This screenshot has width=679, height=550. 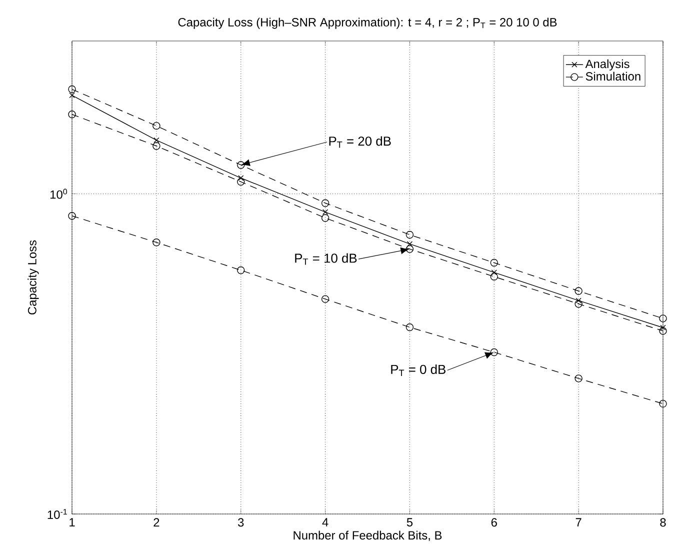 I want to click on x-tick-label: 8, so click(x=663, y=522).